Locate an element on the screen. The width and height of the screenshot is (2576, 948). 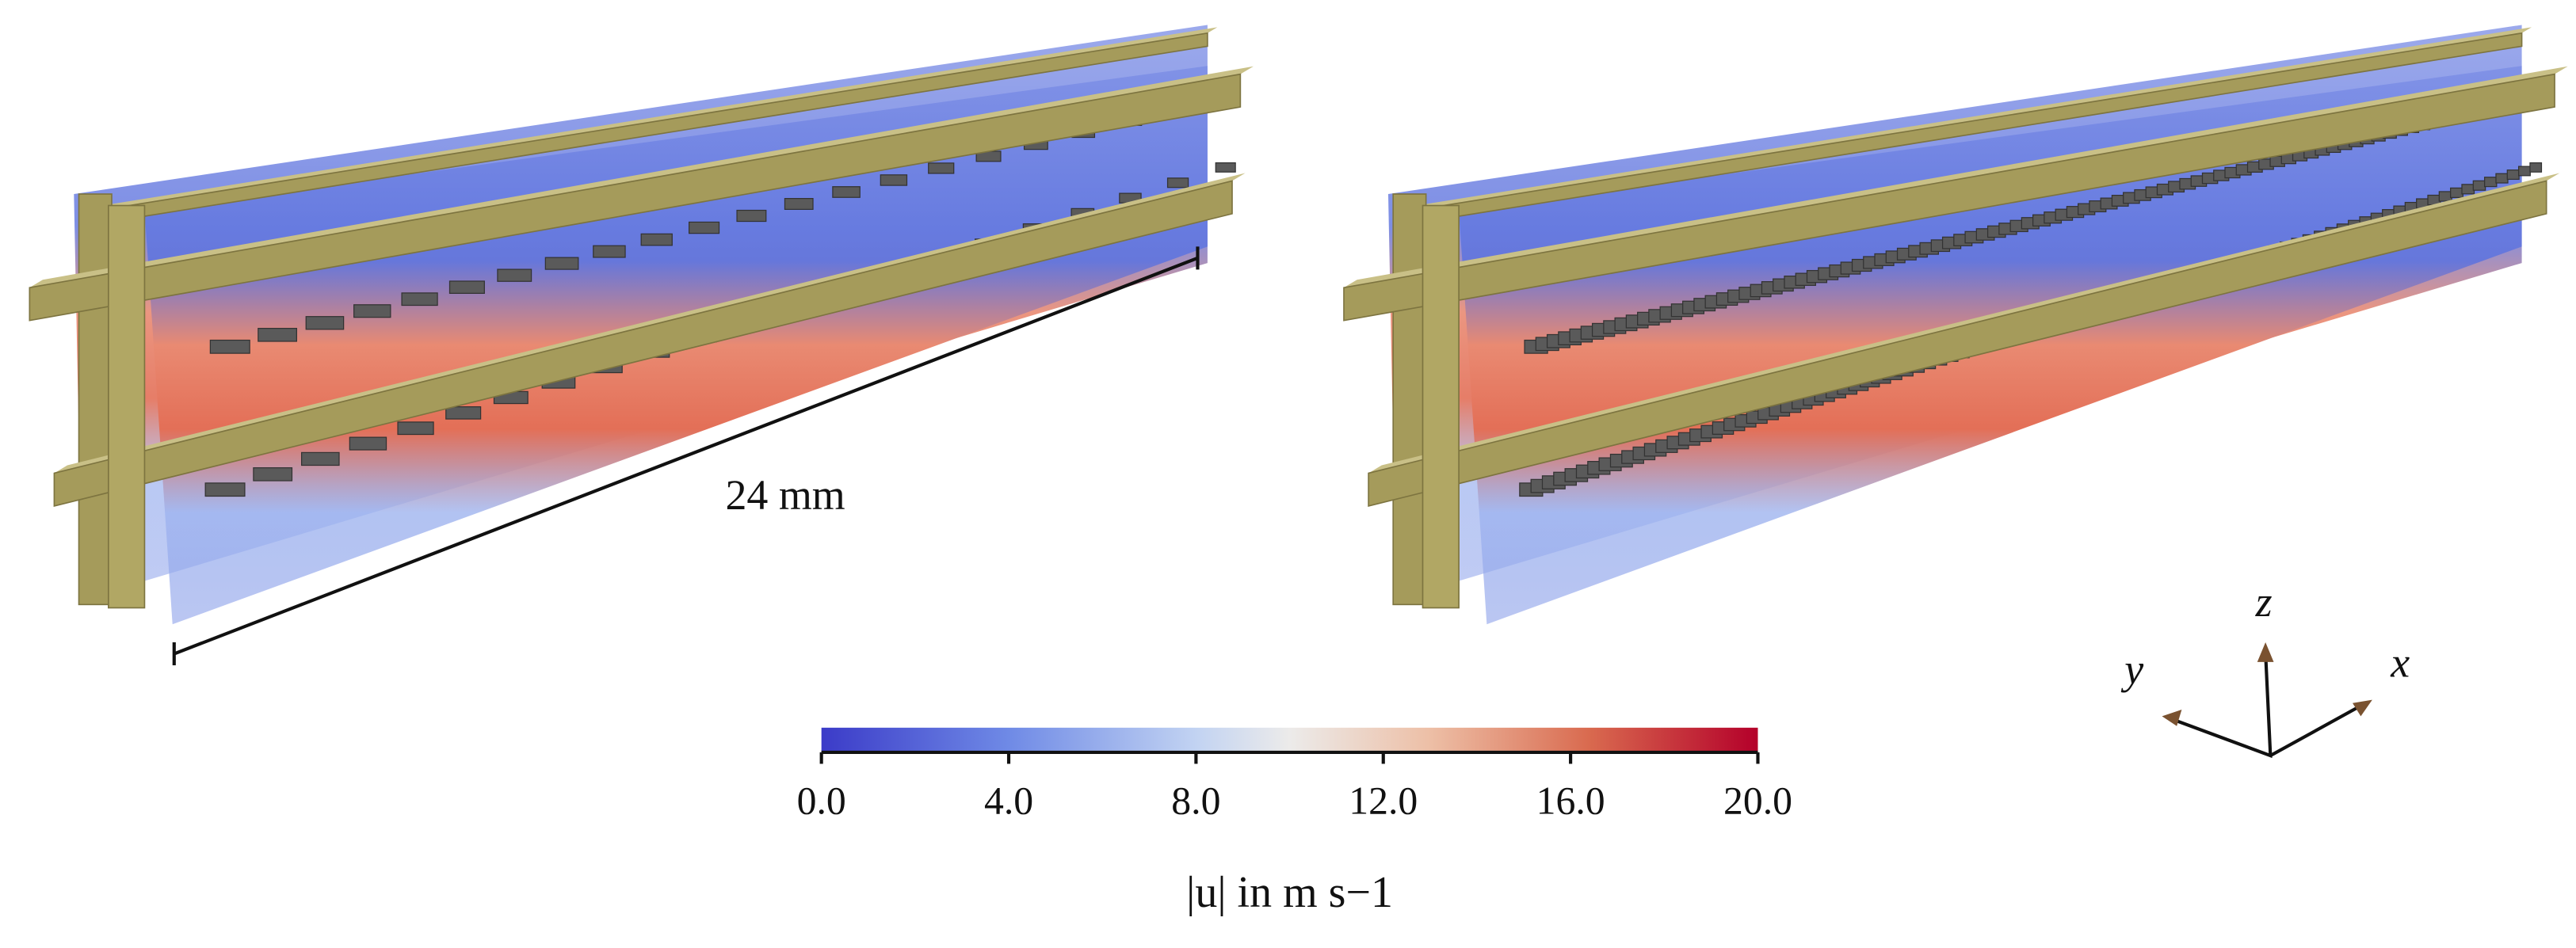
dimension-label: 24 mm is located at coordinates (785, 495).